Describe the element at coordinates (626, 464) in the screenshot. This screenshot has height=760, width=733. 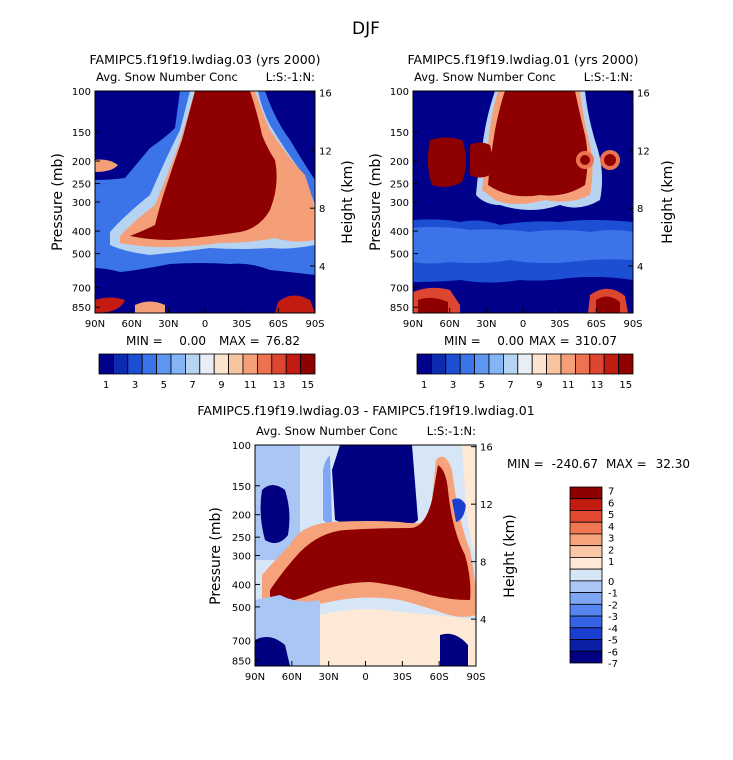
I see `panel-3-max-label: MAX =` at that location.